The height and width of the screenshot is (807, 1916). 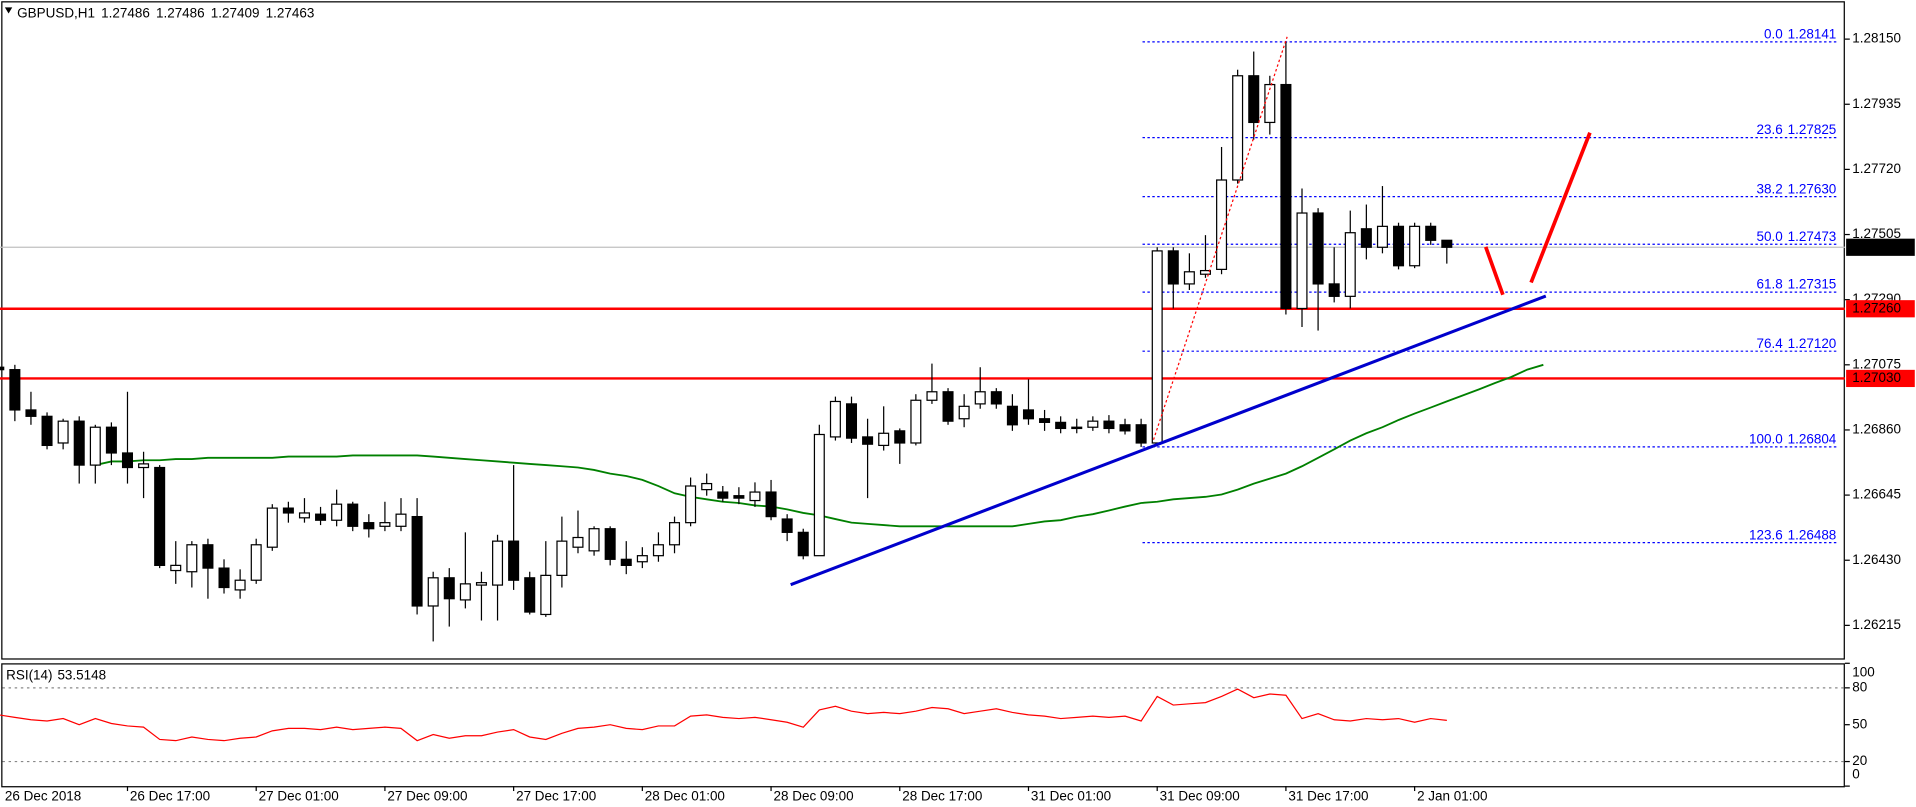 What do you see at coordinates (1876, 429) in the screenshot?
I see `y-tick-label: 1.26860` at bounding box center [1876, 429].